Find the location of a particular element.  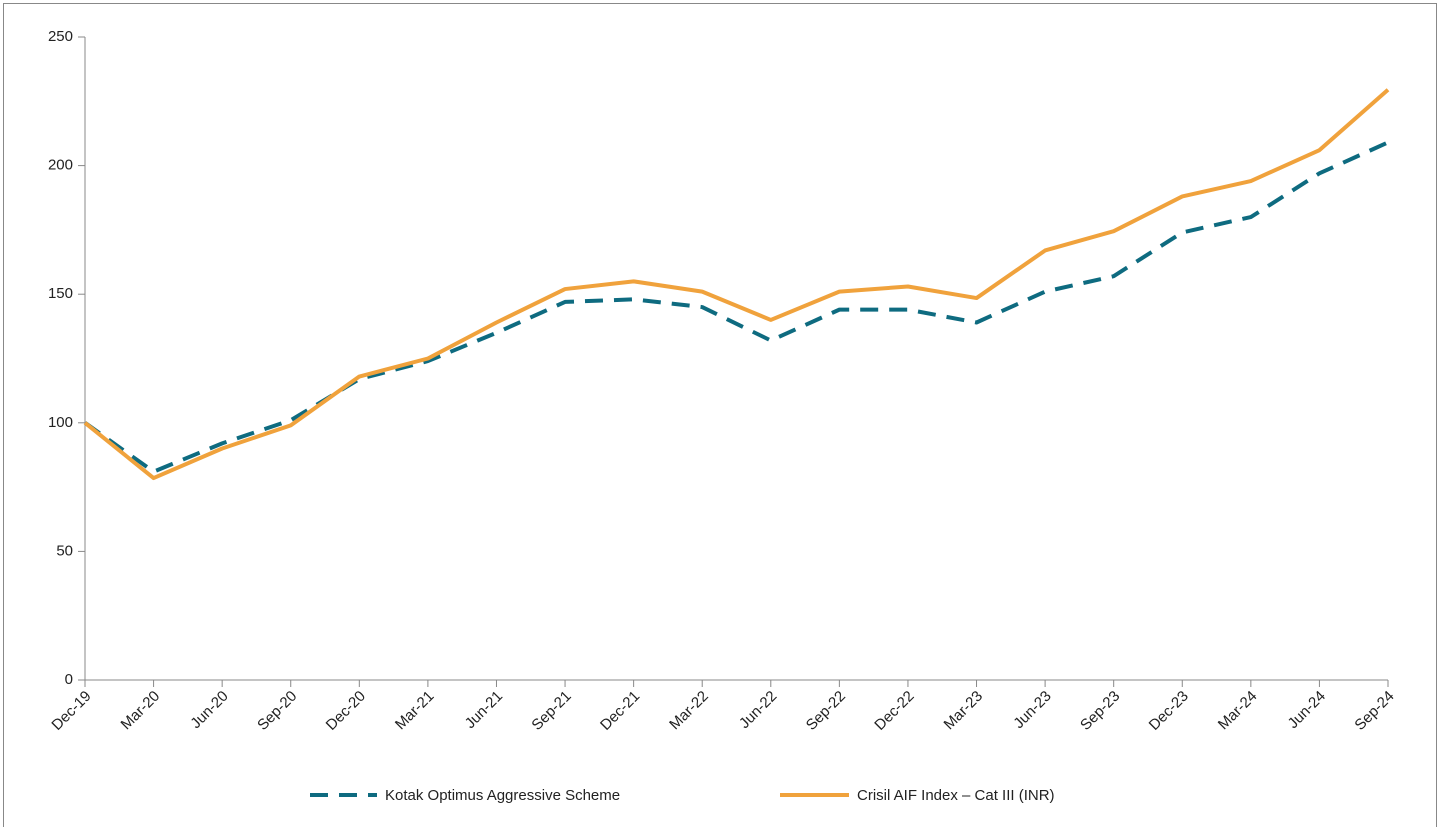

y-tick-label: 100 is located at coordinates (60, 422).